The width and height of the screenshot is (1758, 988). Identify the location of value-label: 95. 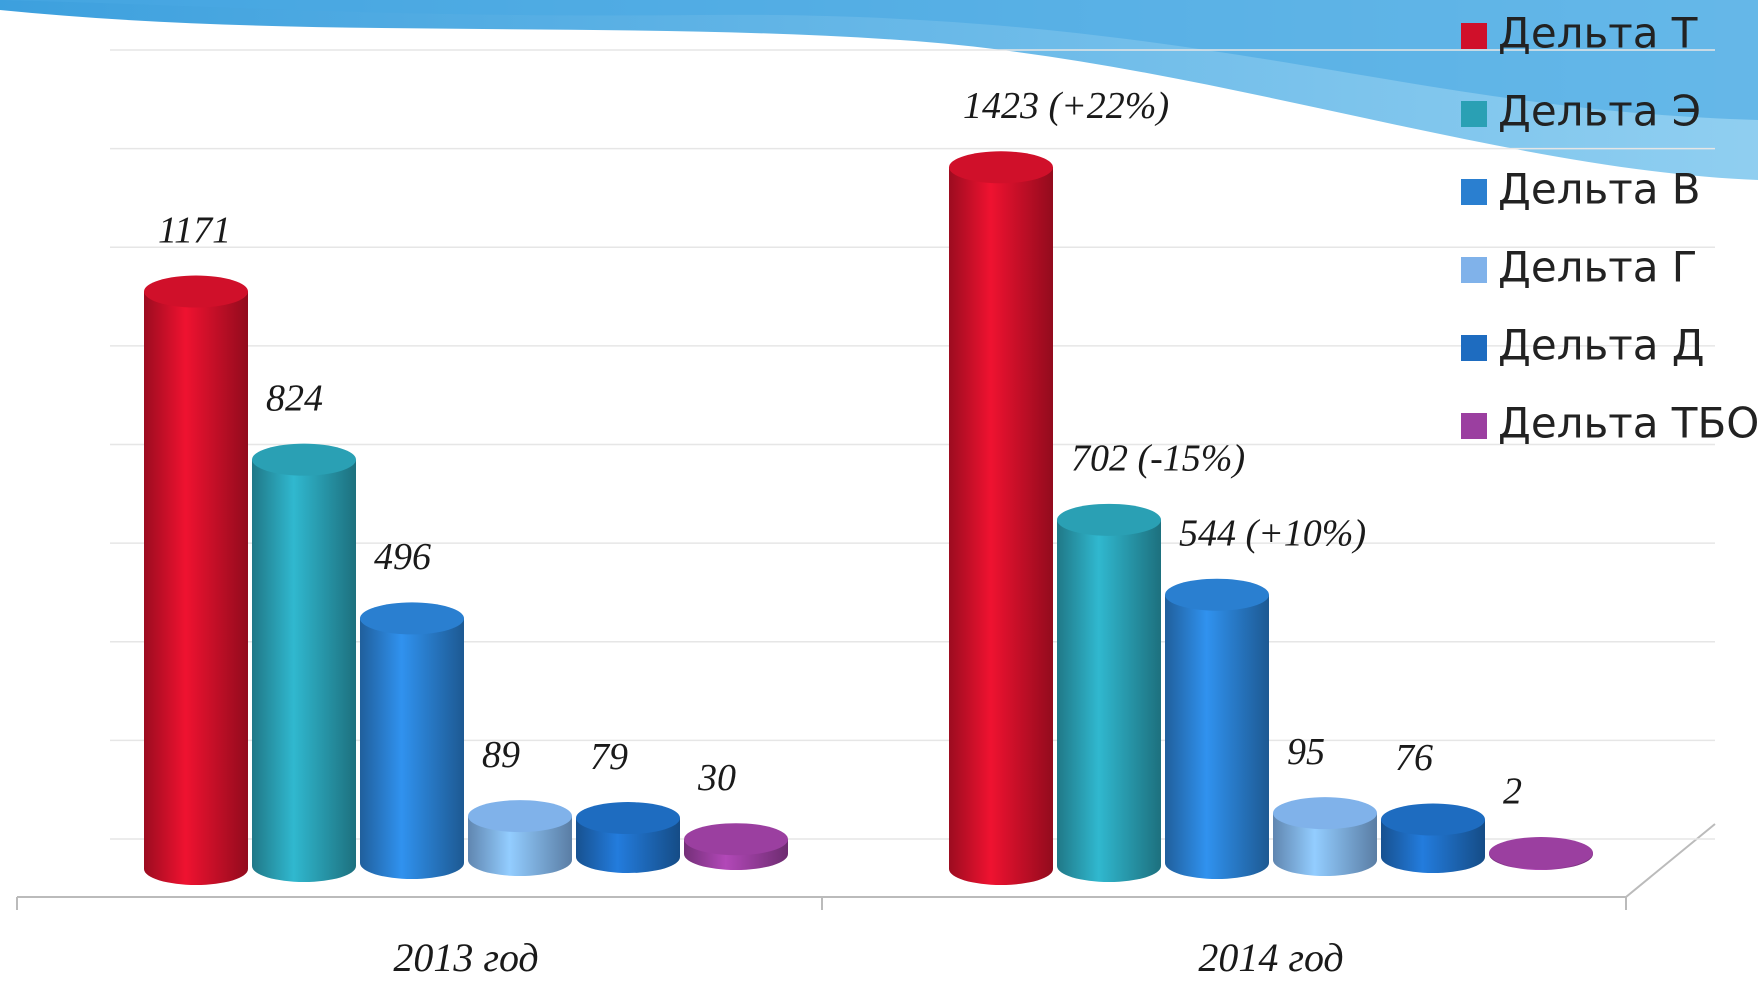
(1306, 752).